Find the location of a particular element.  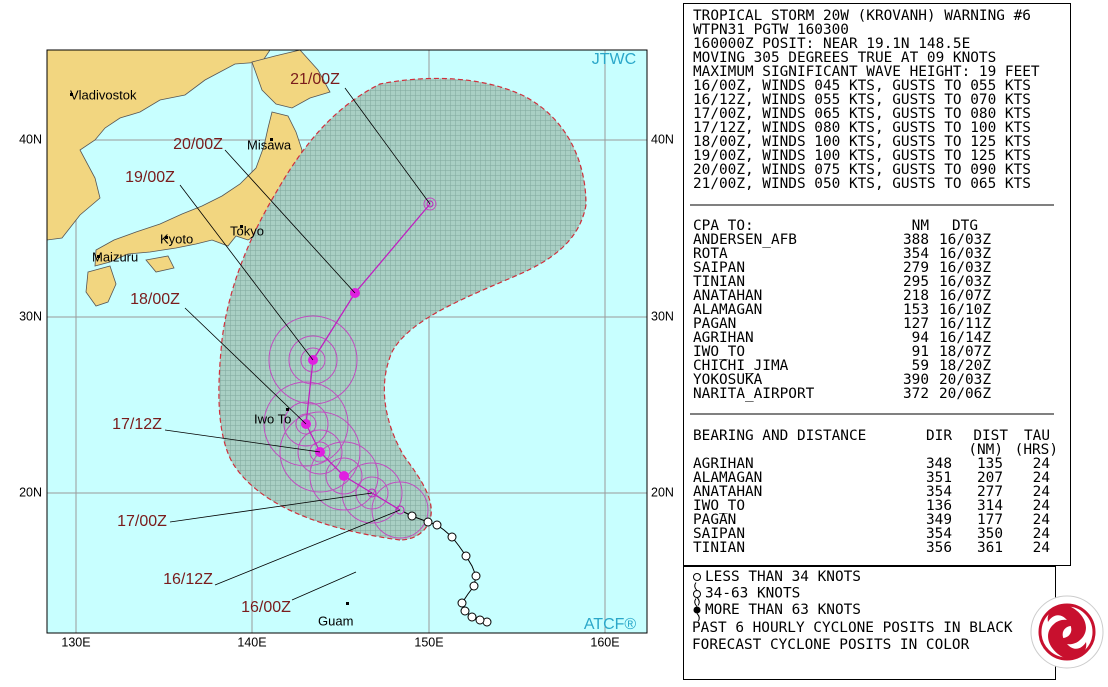

cpa-time: 16/10Z is located at coordinates (965, 310).